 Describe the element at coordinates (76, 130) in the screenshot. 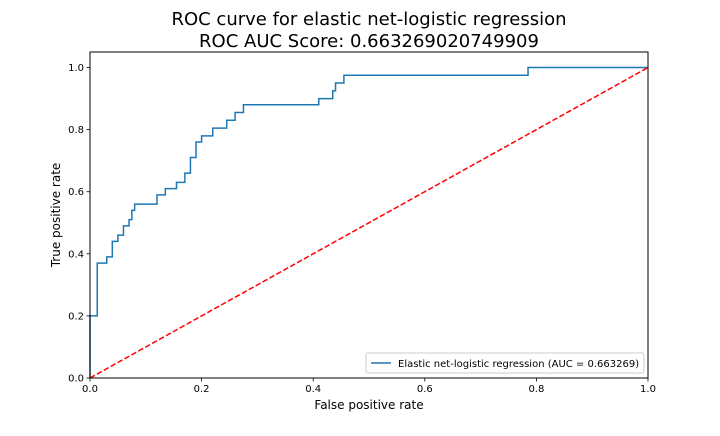

I see `y-tick-label: 0.8` at that location.